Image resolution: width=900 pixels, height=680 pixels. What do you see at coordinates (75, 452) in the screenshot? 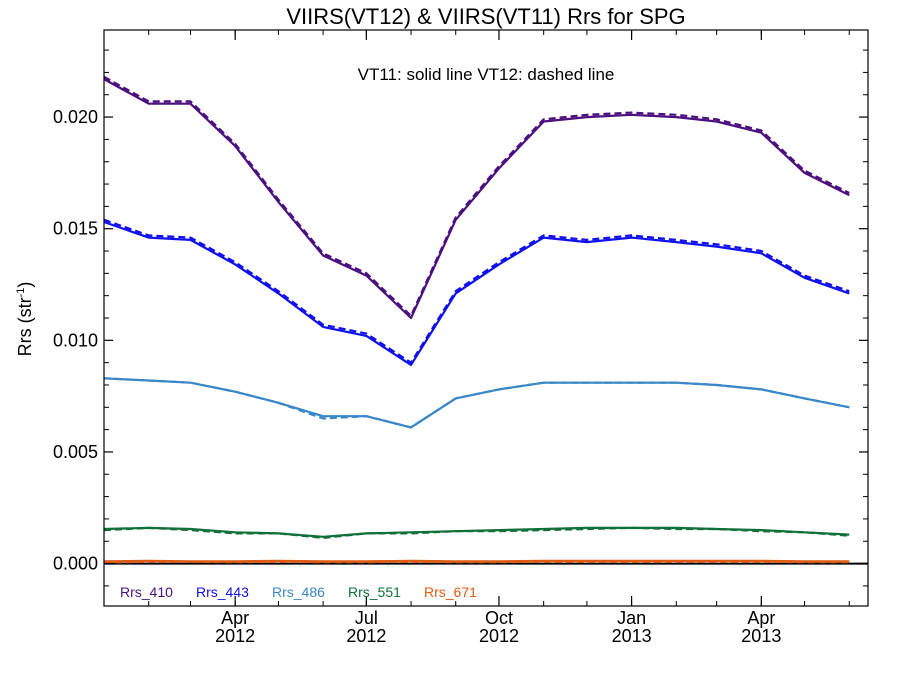
I see `y-tick-label: 0.005` at bounding box center [75, 452].